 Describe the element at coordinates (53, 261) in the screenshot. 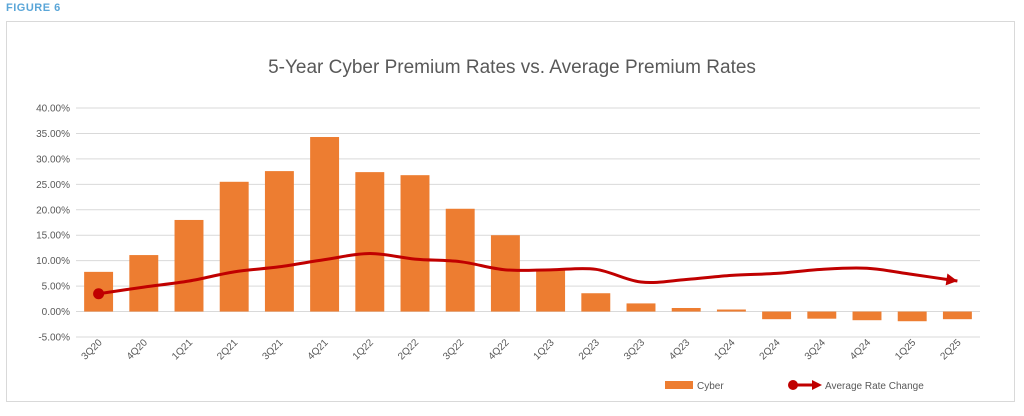

I see `y-tick-label: 10.00%` at that location.